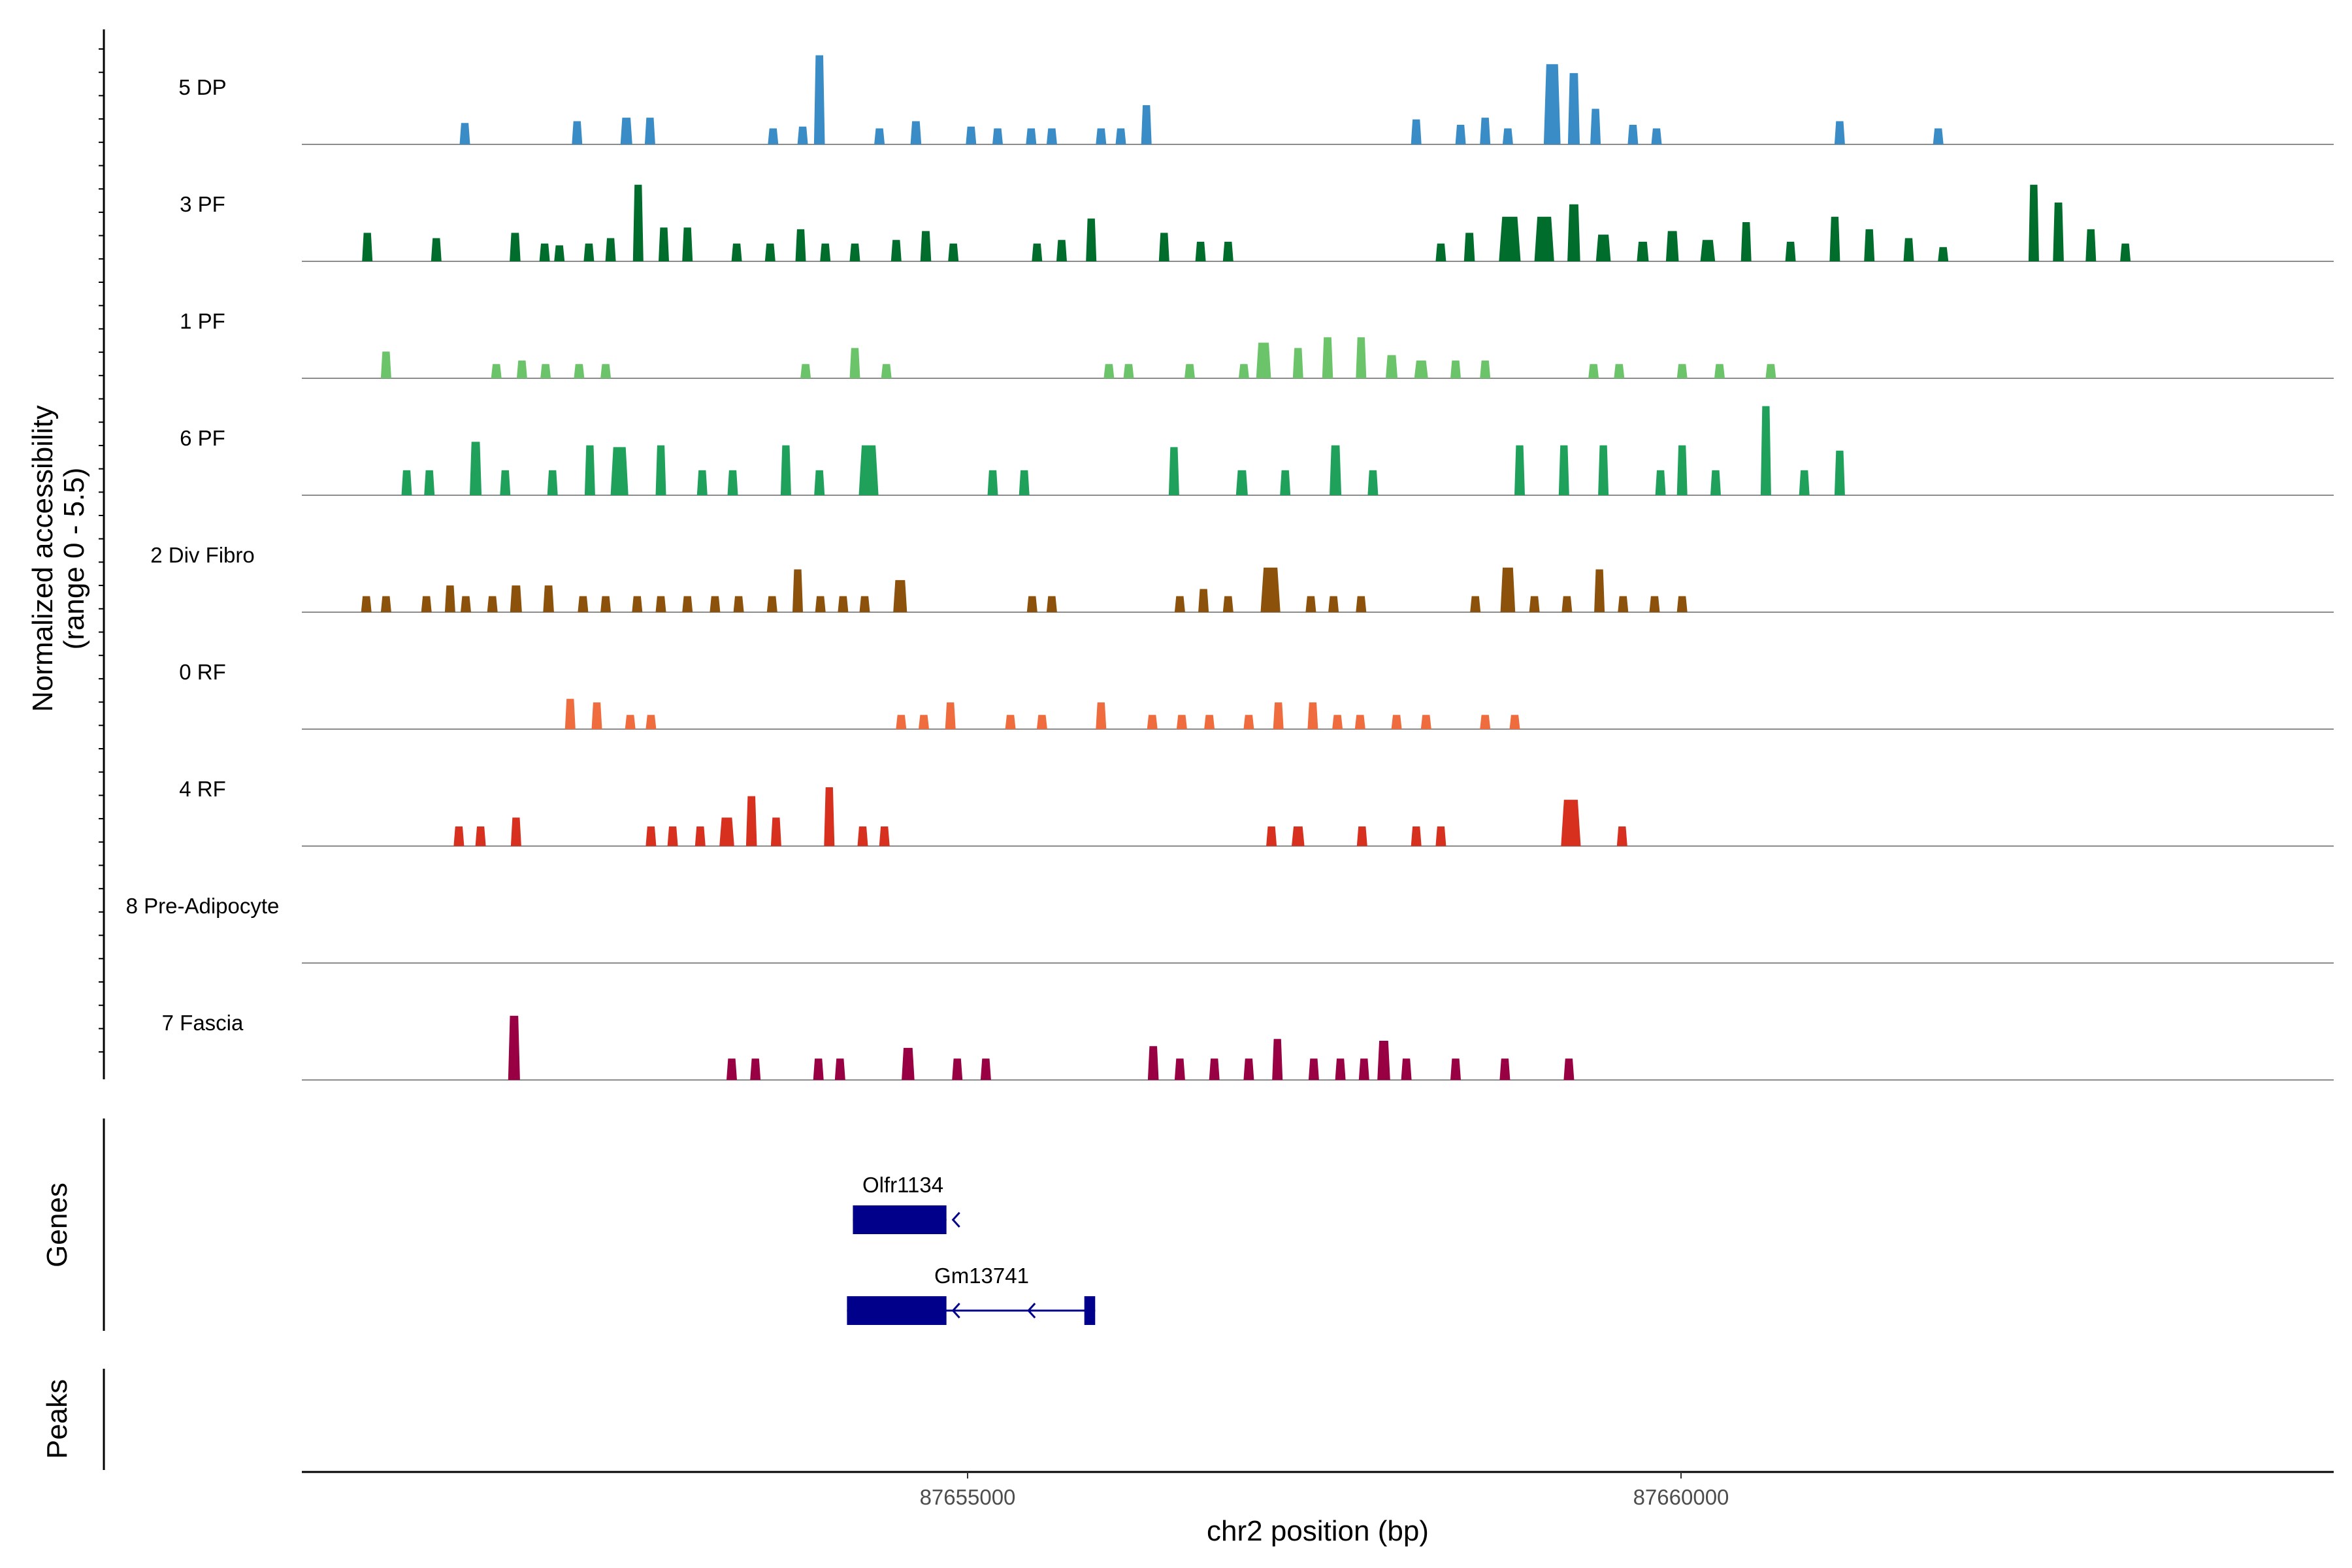 This screenshot has height=1568, width=2352. Describe the element at coordinates (1681, 1497) in the screenshot. I see `x-tick-label: 87660000` at that location.